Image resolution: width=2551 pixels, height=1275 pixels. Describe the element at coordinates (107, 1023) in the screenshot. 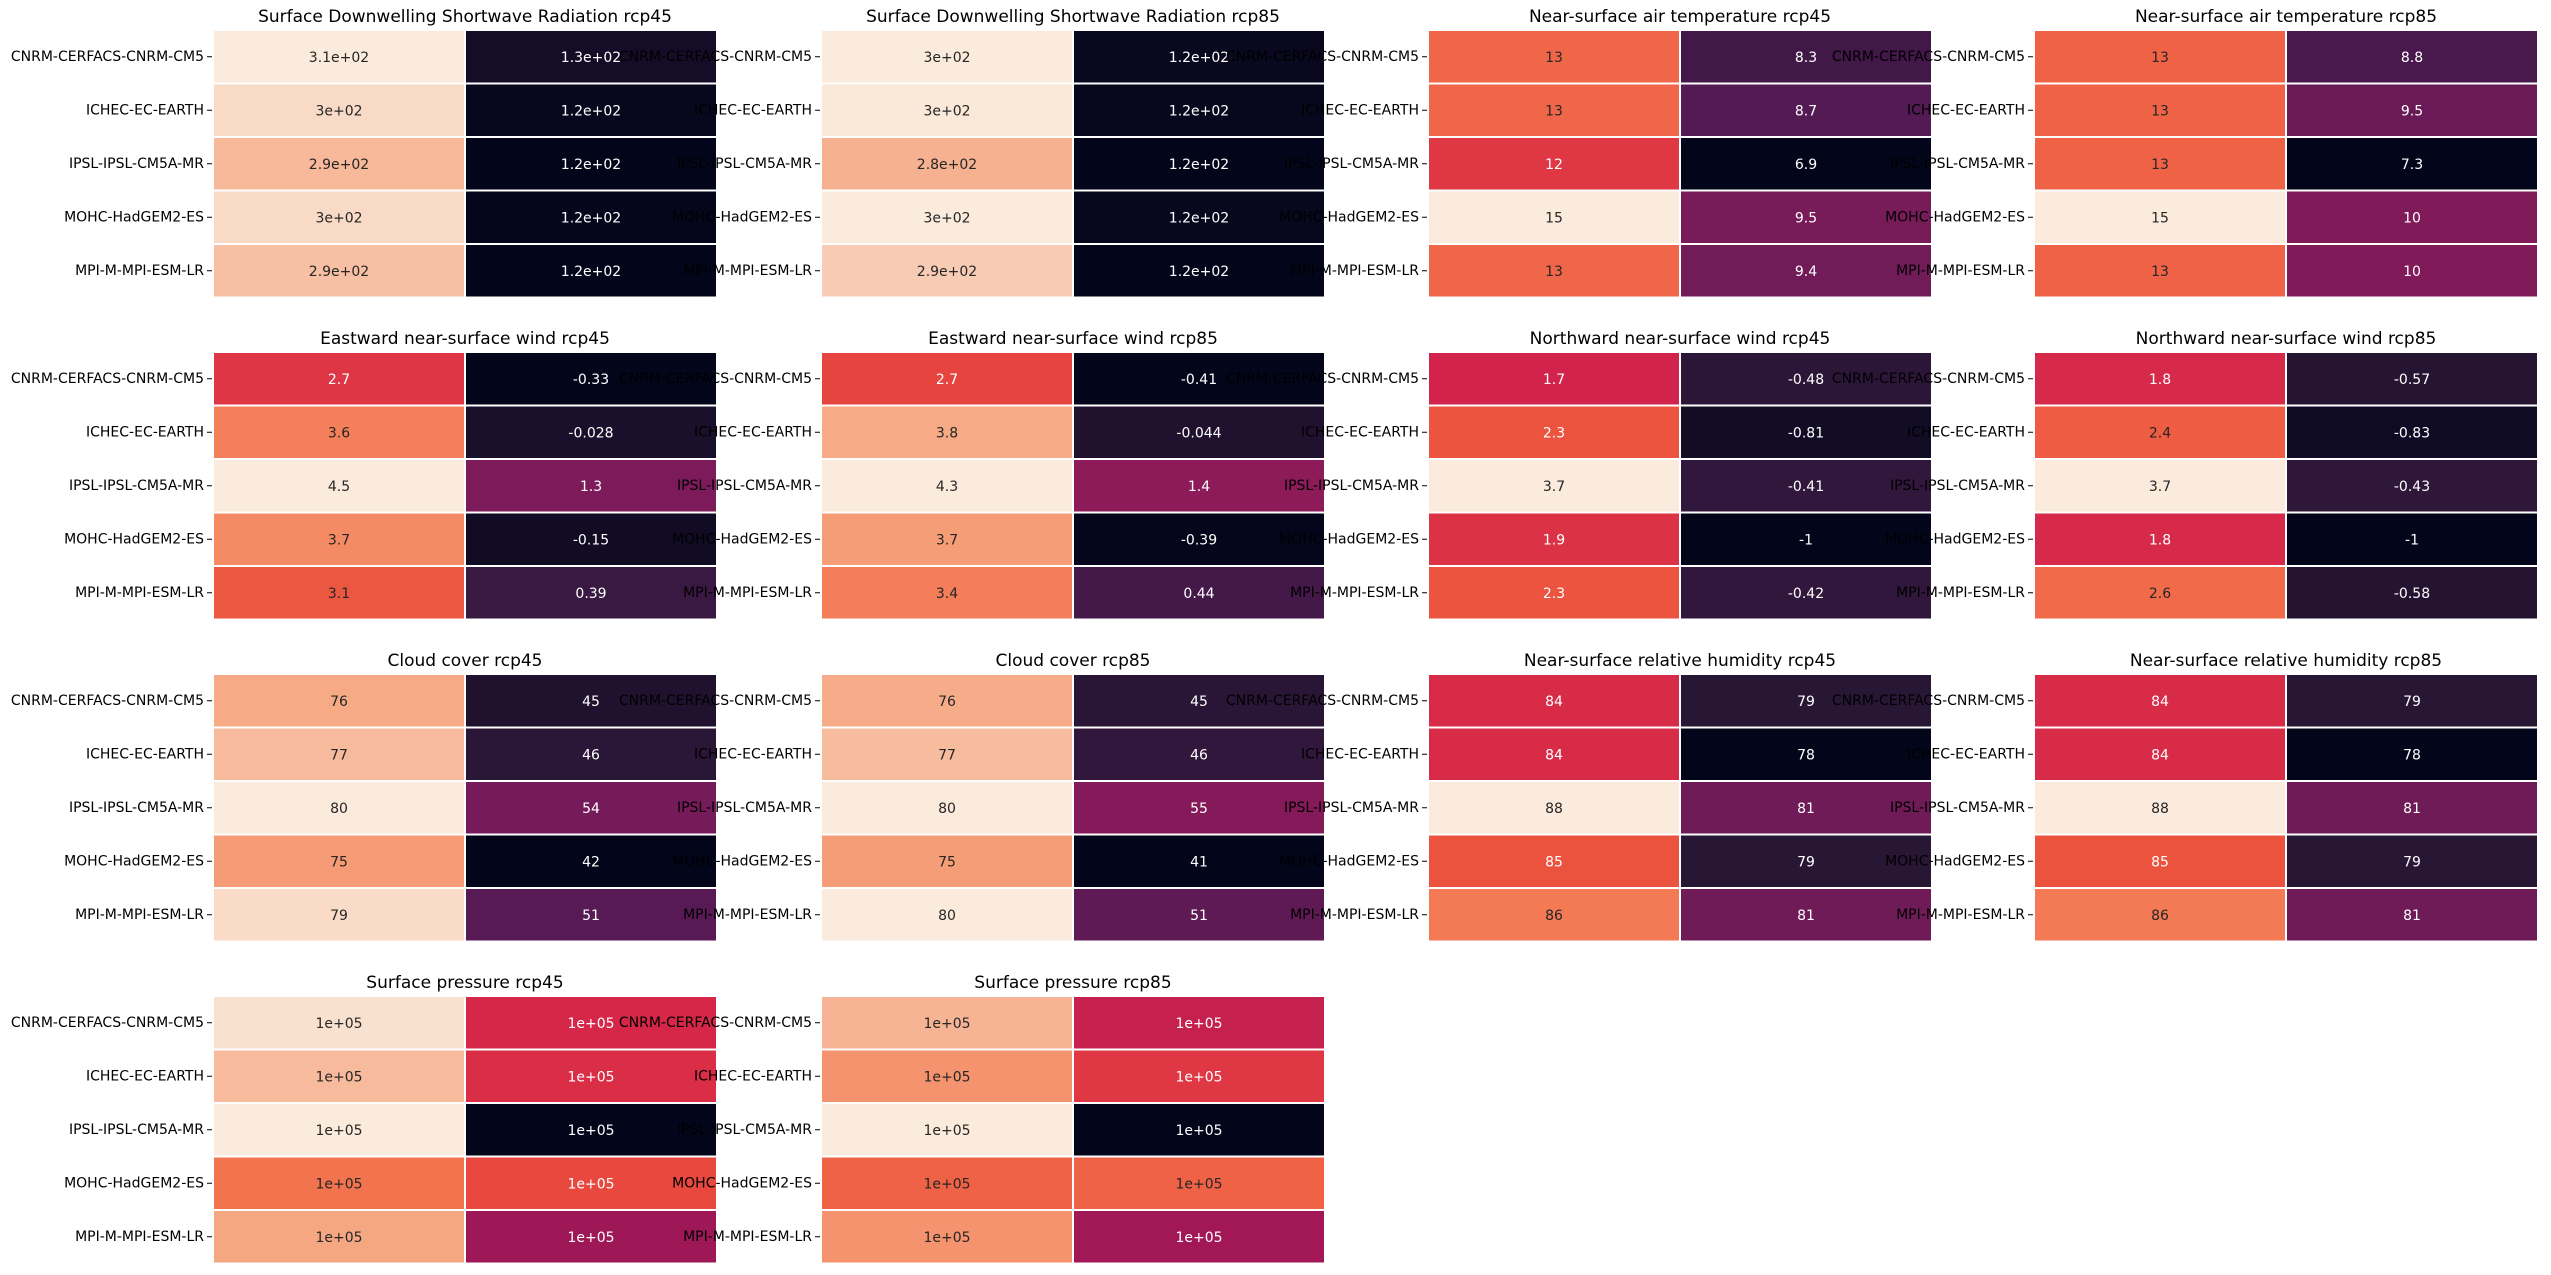

I see `panel-12-row-label: CNRM-CERFACS-CNRM-CM5` at that location.